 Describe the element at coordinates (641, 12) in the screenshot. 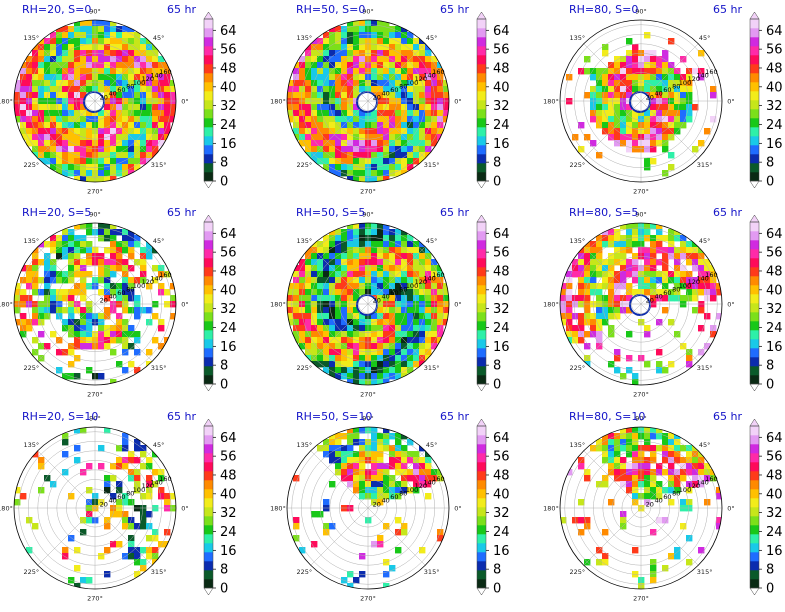

I see `angular-tick-label: 90°` at that location.